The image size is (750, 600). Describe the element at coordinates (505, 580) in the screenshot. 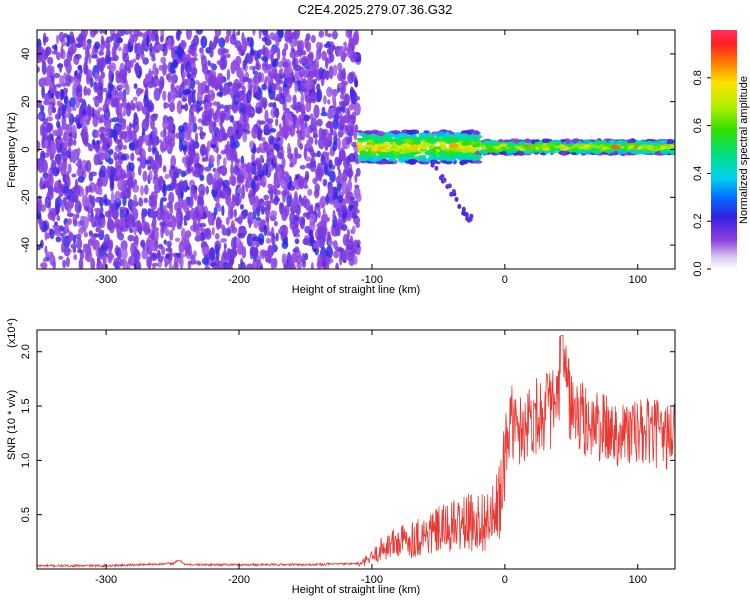

I see `snr-x-tick-label: 0` at that location.